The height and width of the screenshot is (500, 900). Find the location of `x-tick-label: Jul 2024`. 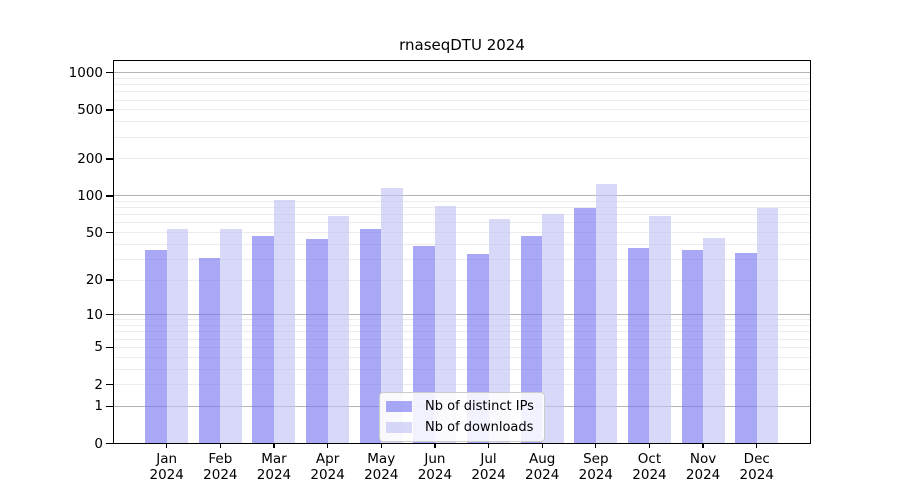

x-tick-label: Jul 2024 is located at coordinates (489, 467).